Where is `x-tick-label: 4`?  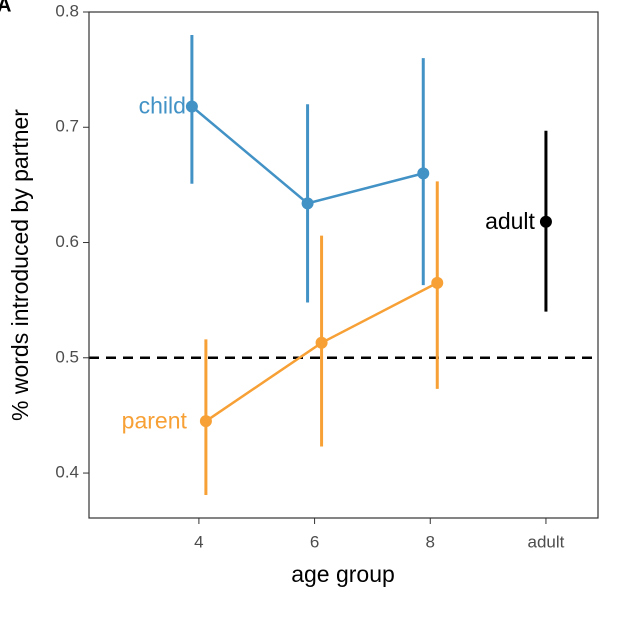 x-tick-label: 4 is located at coordinates (198, 541).